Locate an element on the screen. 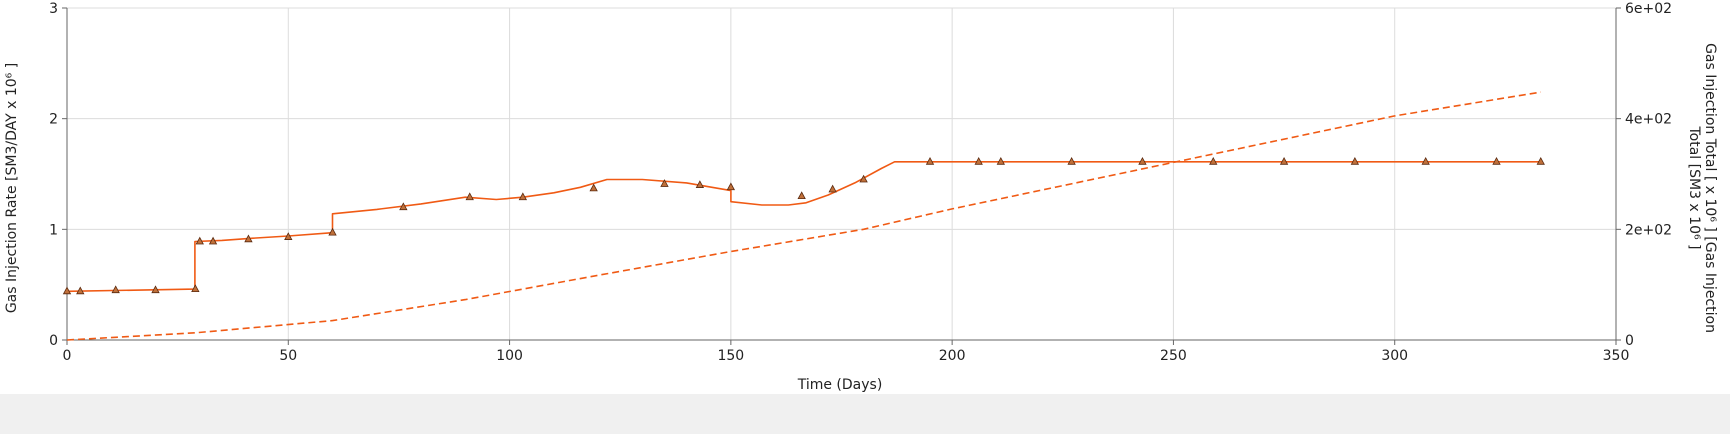 This screenshot has width=1730, height=434. y-axis-title: Gas Injection Rate [SM3/DAY x 10⁶ ] is located at coordinates (12, 188).